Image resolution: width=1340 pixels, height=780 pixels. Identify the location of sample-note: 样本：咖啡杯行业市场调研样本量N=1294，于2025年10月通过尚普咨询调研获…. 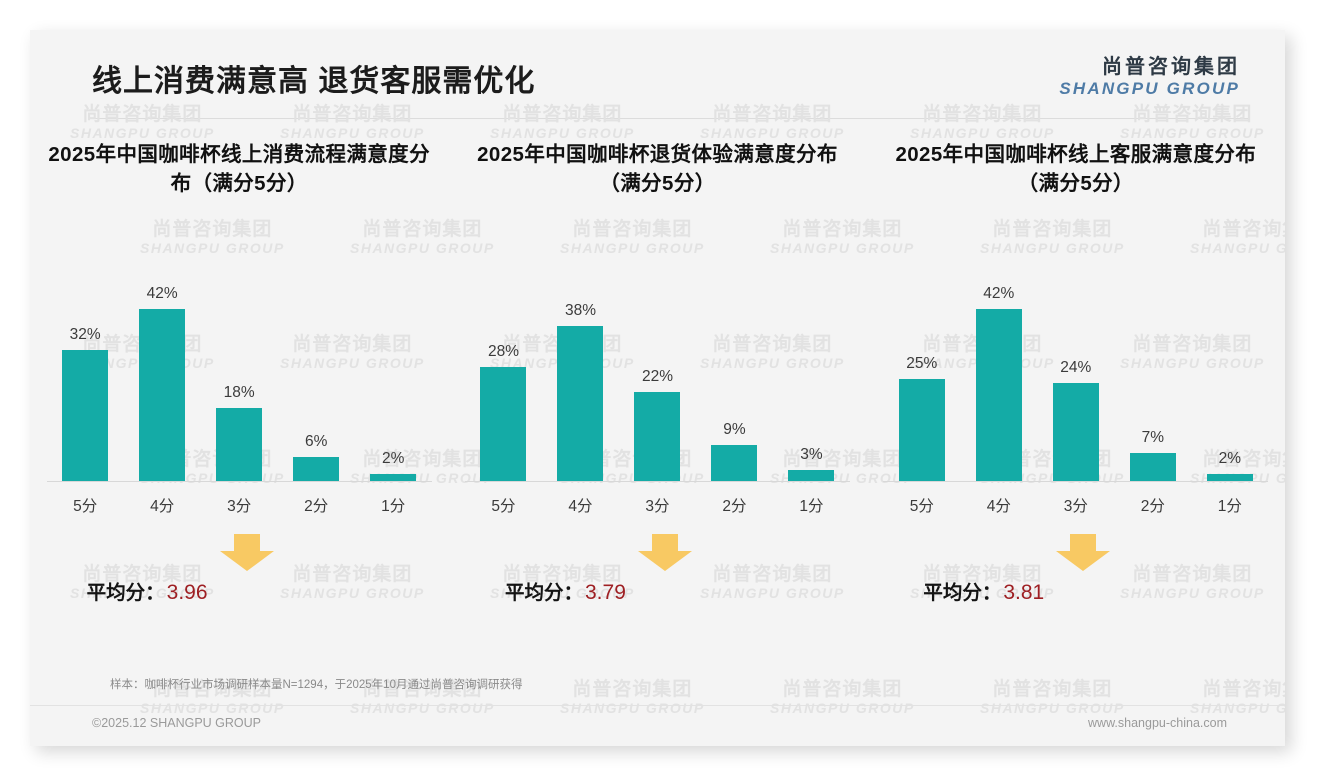
(316, 685).